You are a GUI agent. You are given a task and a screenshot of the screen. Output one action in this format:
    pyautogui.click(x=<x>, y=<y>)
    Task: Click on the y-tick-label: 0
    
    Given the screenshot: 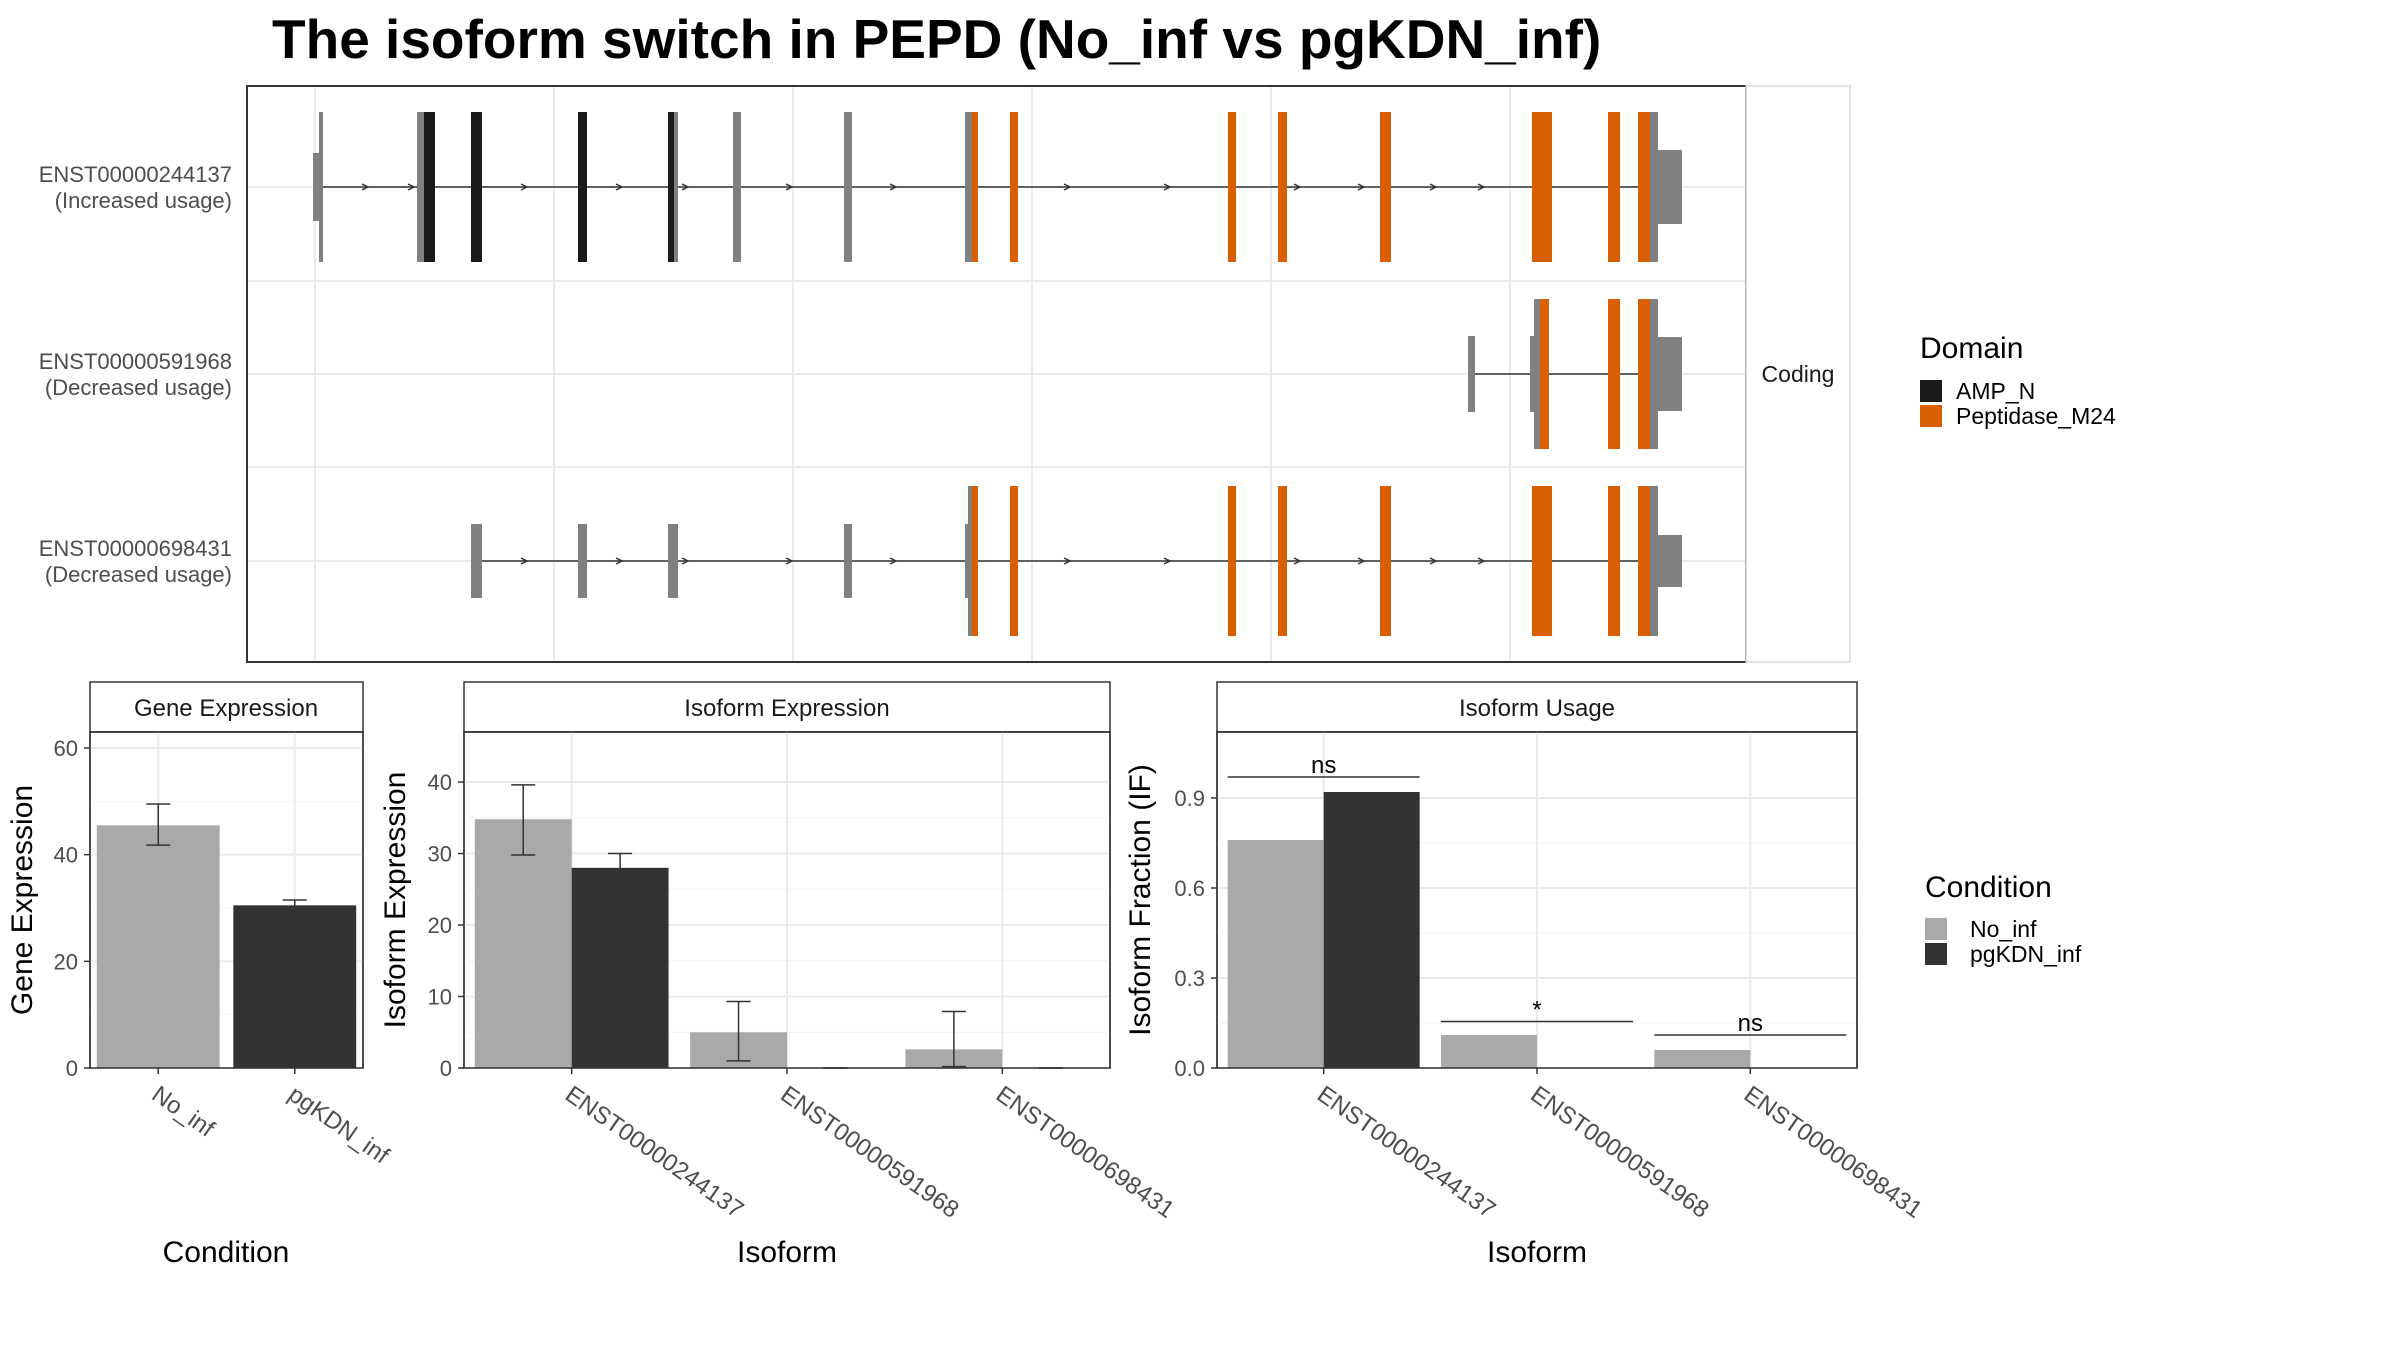 What is the action you would take?
    pyautogui.click(x=446, y=1068)
    